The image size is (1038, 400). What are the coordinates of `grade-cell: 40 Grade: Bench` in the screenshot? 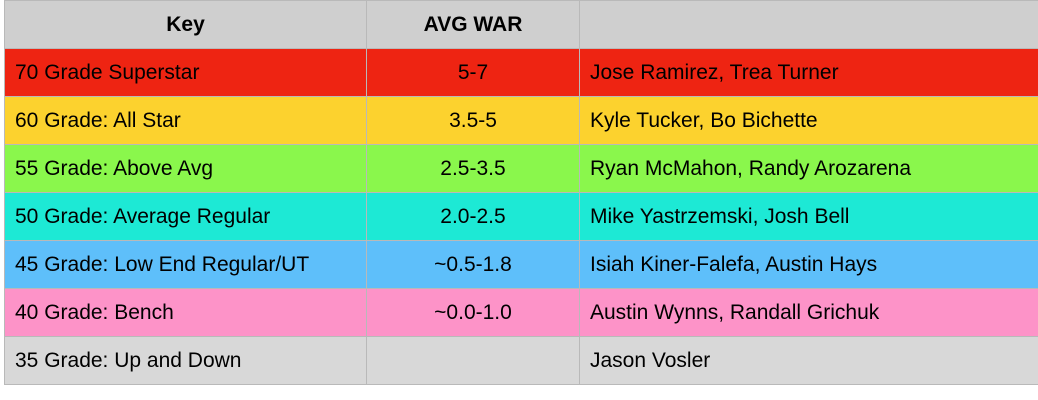 It's located at (185, 312).